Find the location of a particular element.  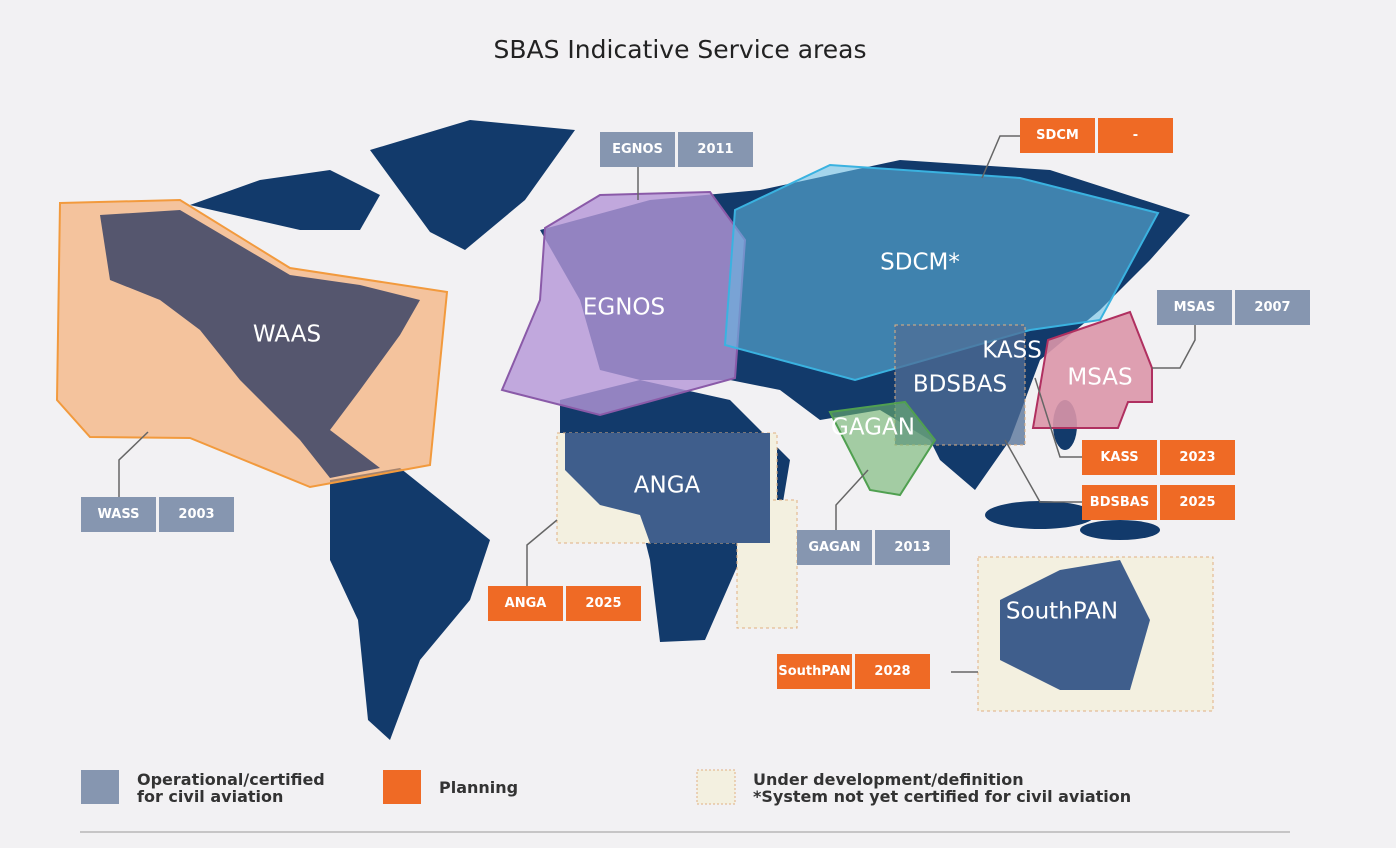

callout-name: SouthPAN is located at coordinates (814, 671).